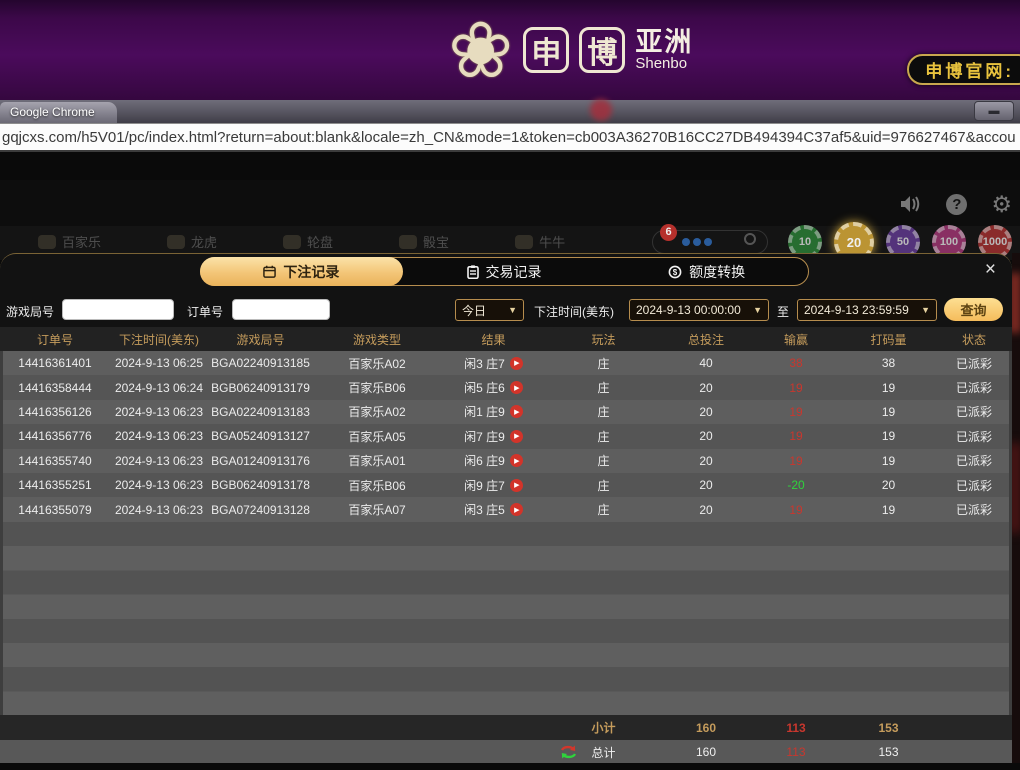 The height and width of the screenshot is (770, 1020). I want to click on tab-transaction-records: 交易记录, so click(504, 271).